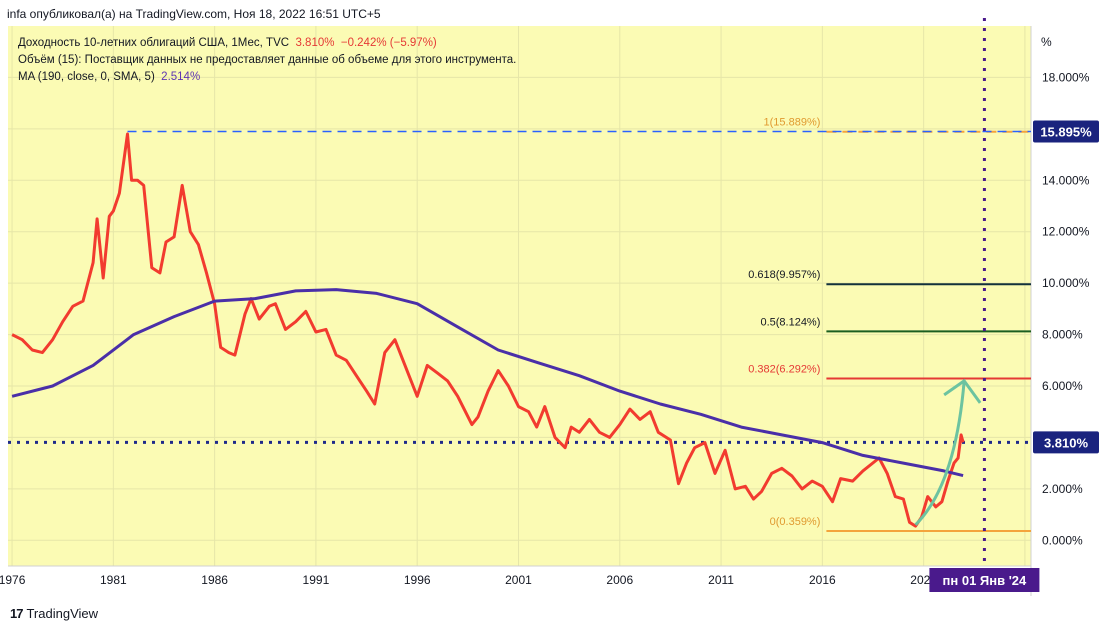  Describe the element at coordinates (795, 522) in the screenshot. I see `fib-level-label: 0(0.359%)` at that location.